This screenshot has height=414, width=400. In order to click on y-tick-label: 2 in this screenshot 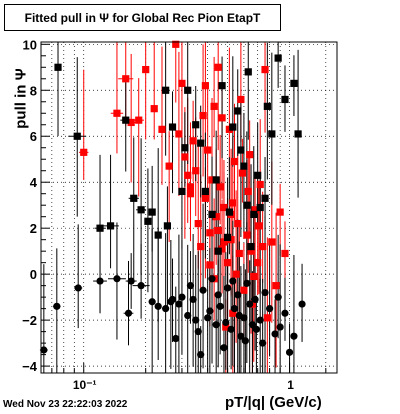, I will do `click(33, 228)`.